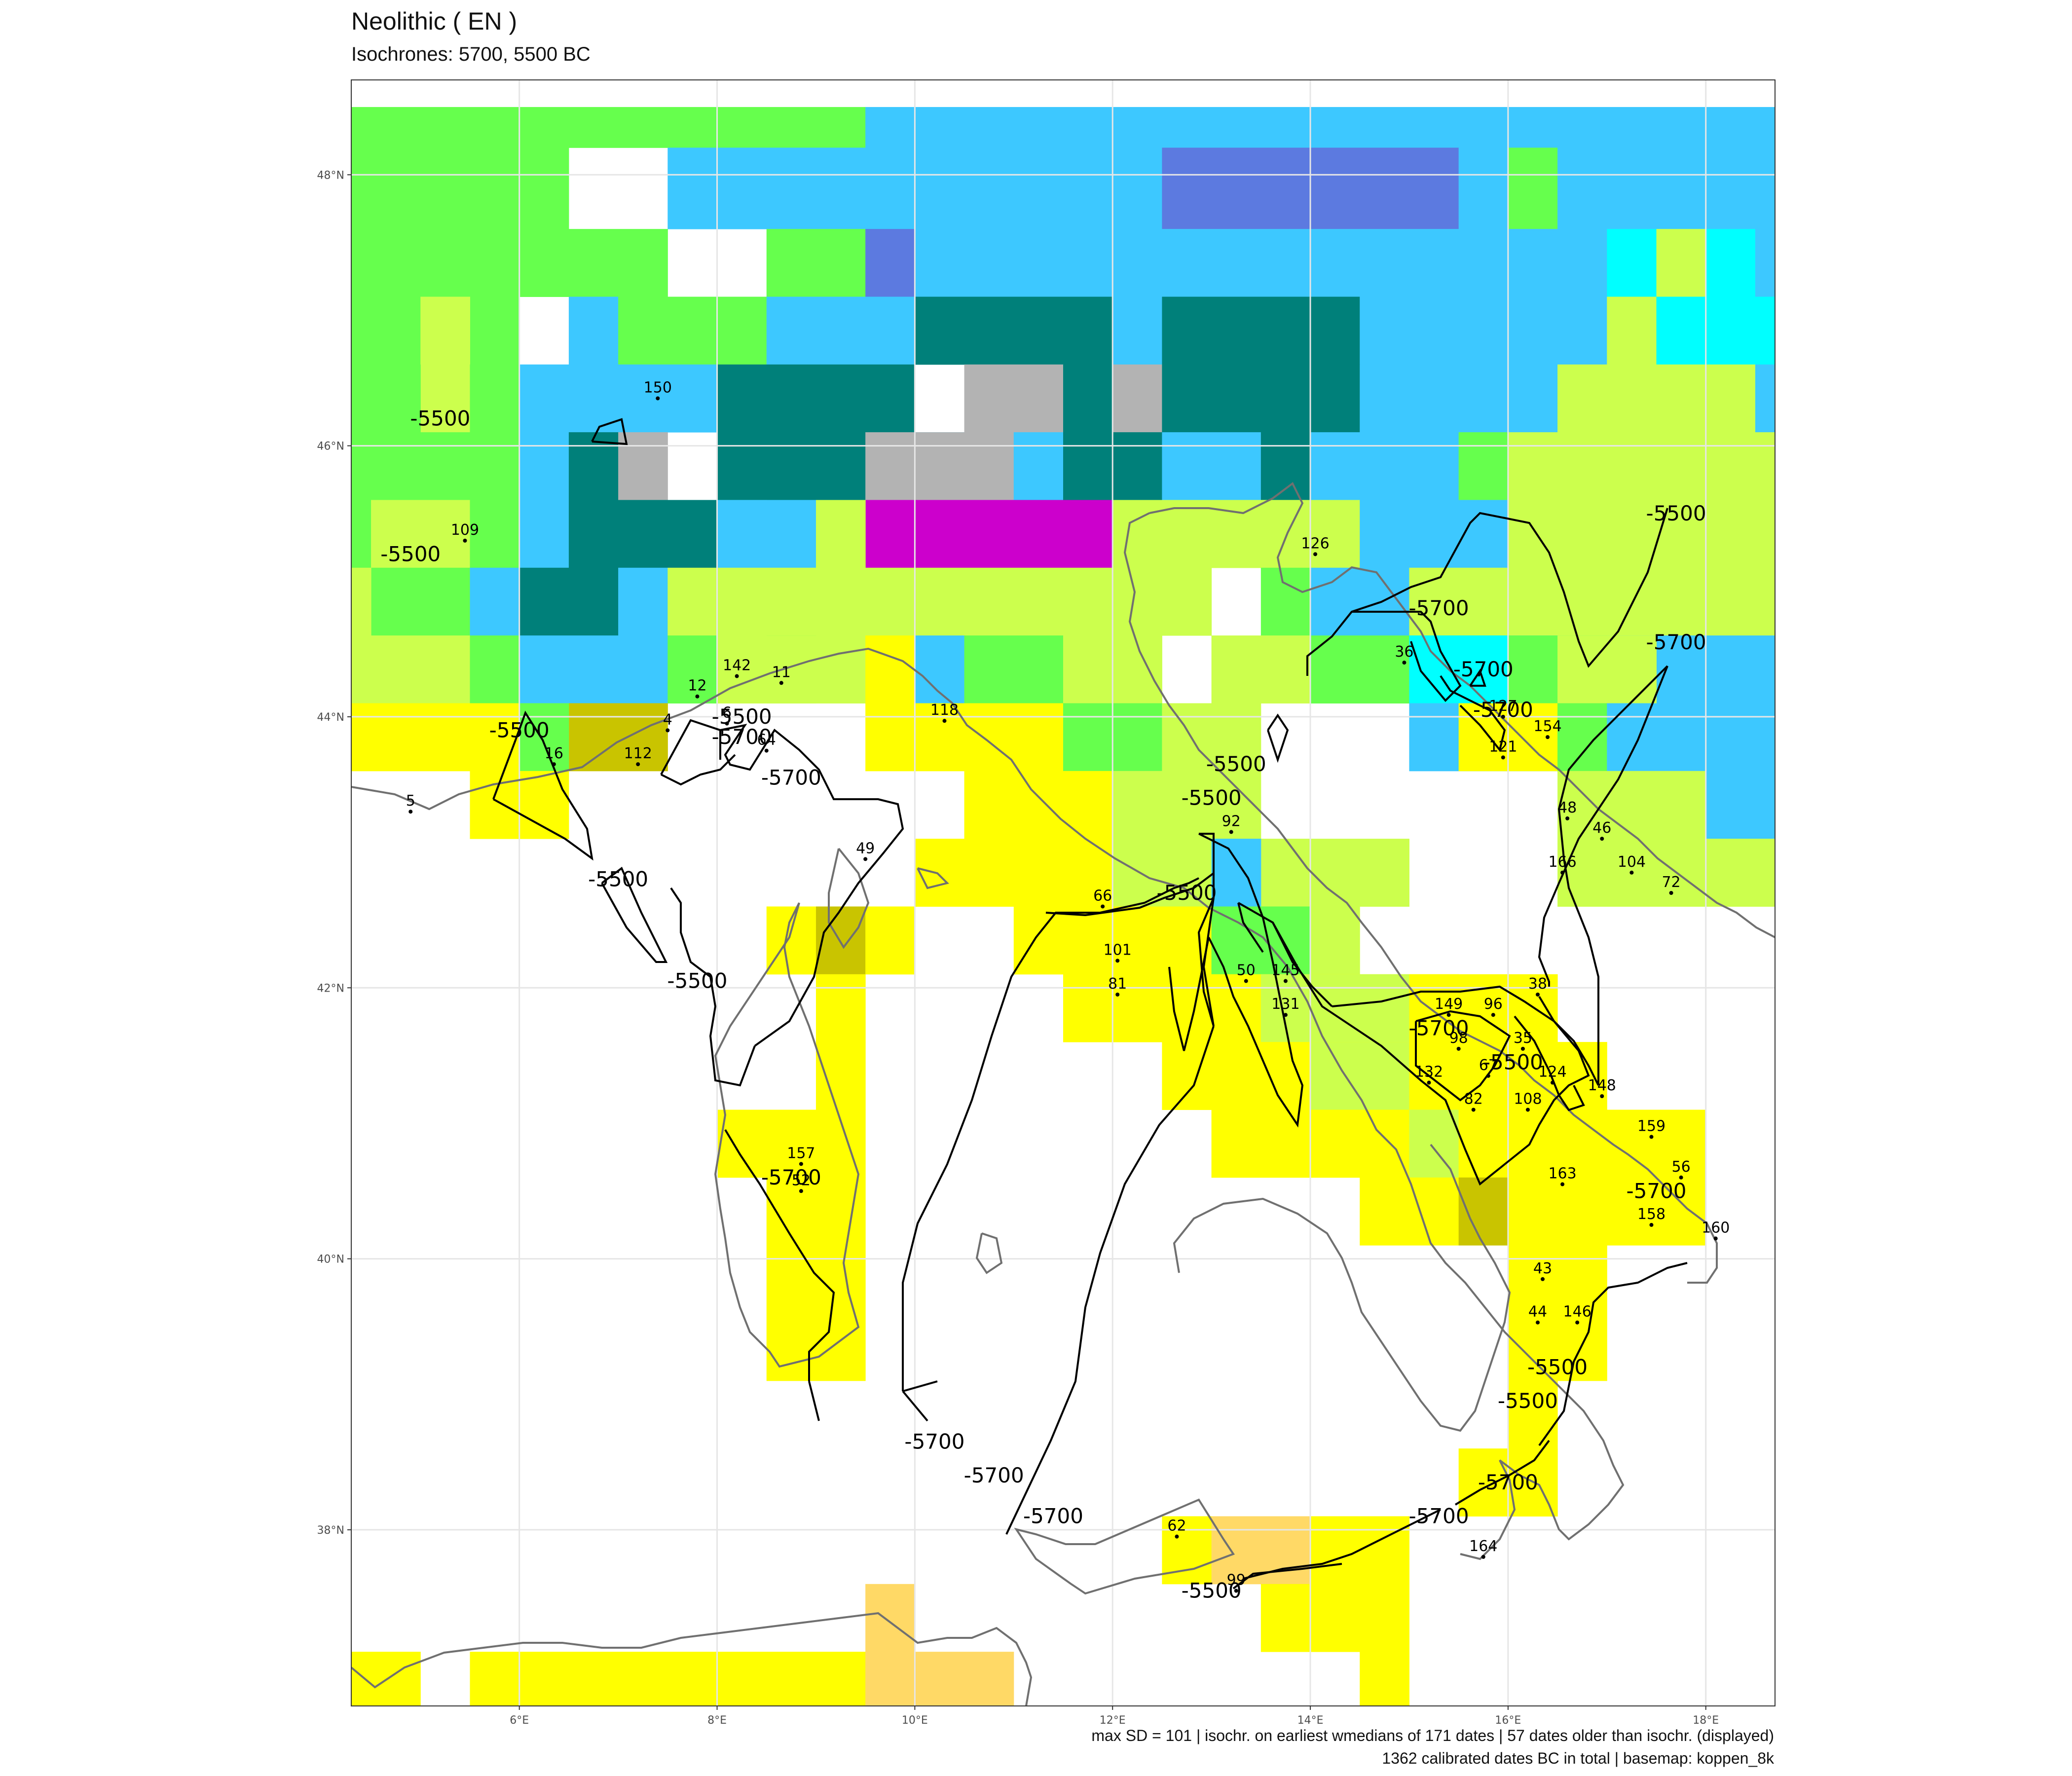 This screenshot has height=1776, width=2072. What do you see at coordinates (668, 720) in the screenshot?
I see `site-label: 4` at bounding box center [668, 720].